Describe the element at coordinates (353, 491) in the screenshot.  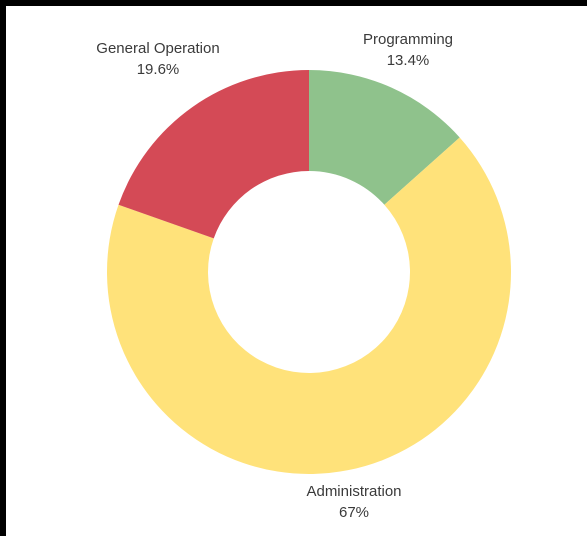
I see `slice-label: Administration` at that location.